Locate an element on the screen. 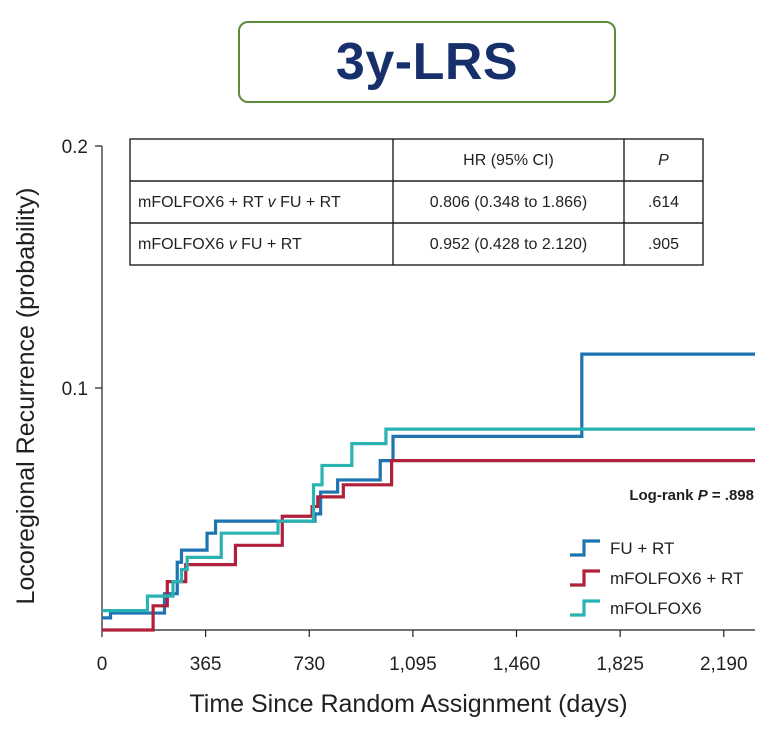 The width and height of the screenshot is (783, 740). table-hr-cell: 0.806 (0.348 to 1.866) is located at coordinates (508, 202).